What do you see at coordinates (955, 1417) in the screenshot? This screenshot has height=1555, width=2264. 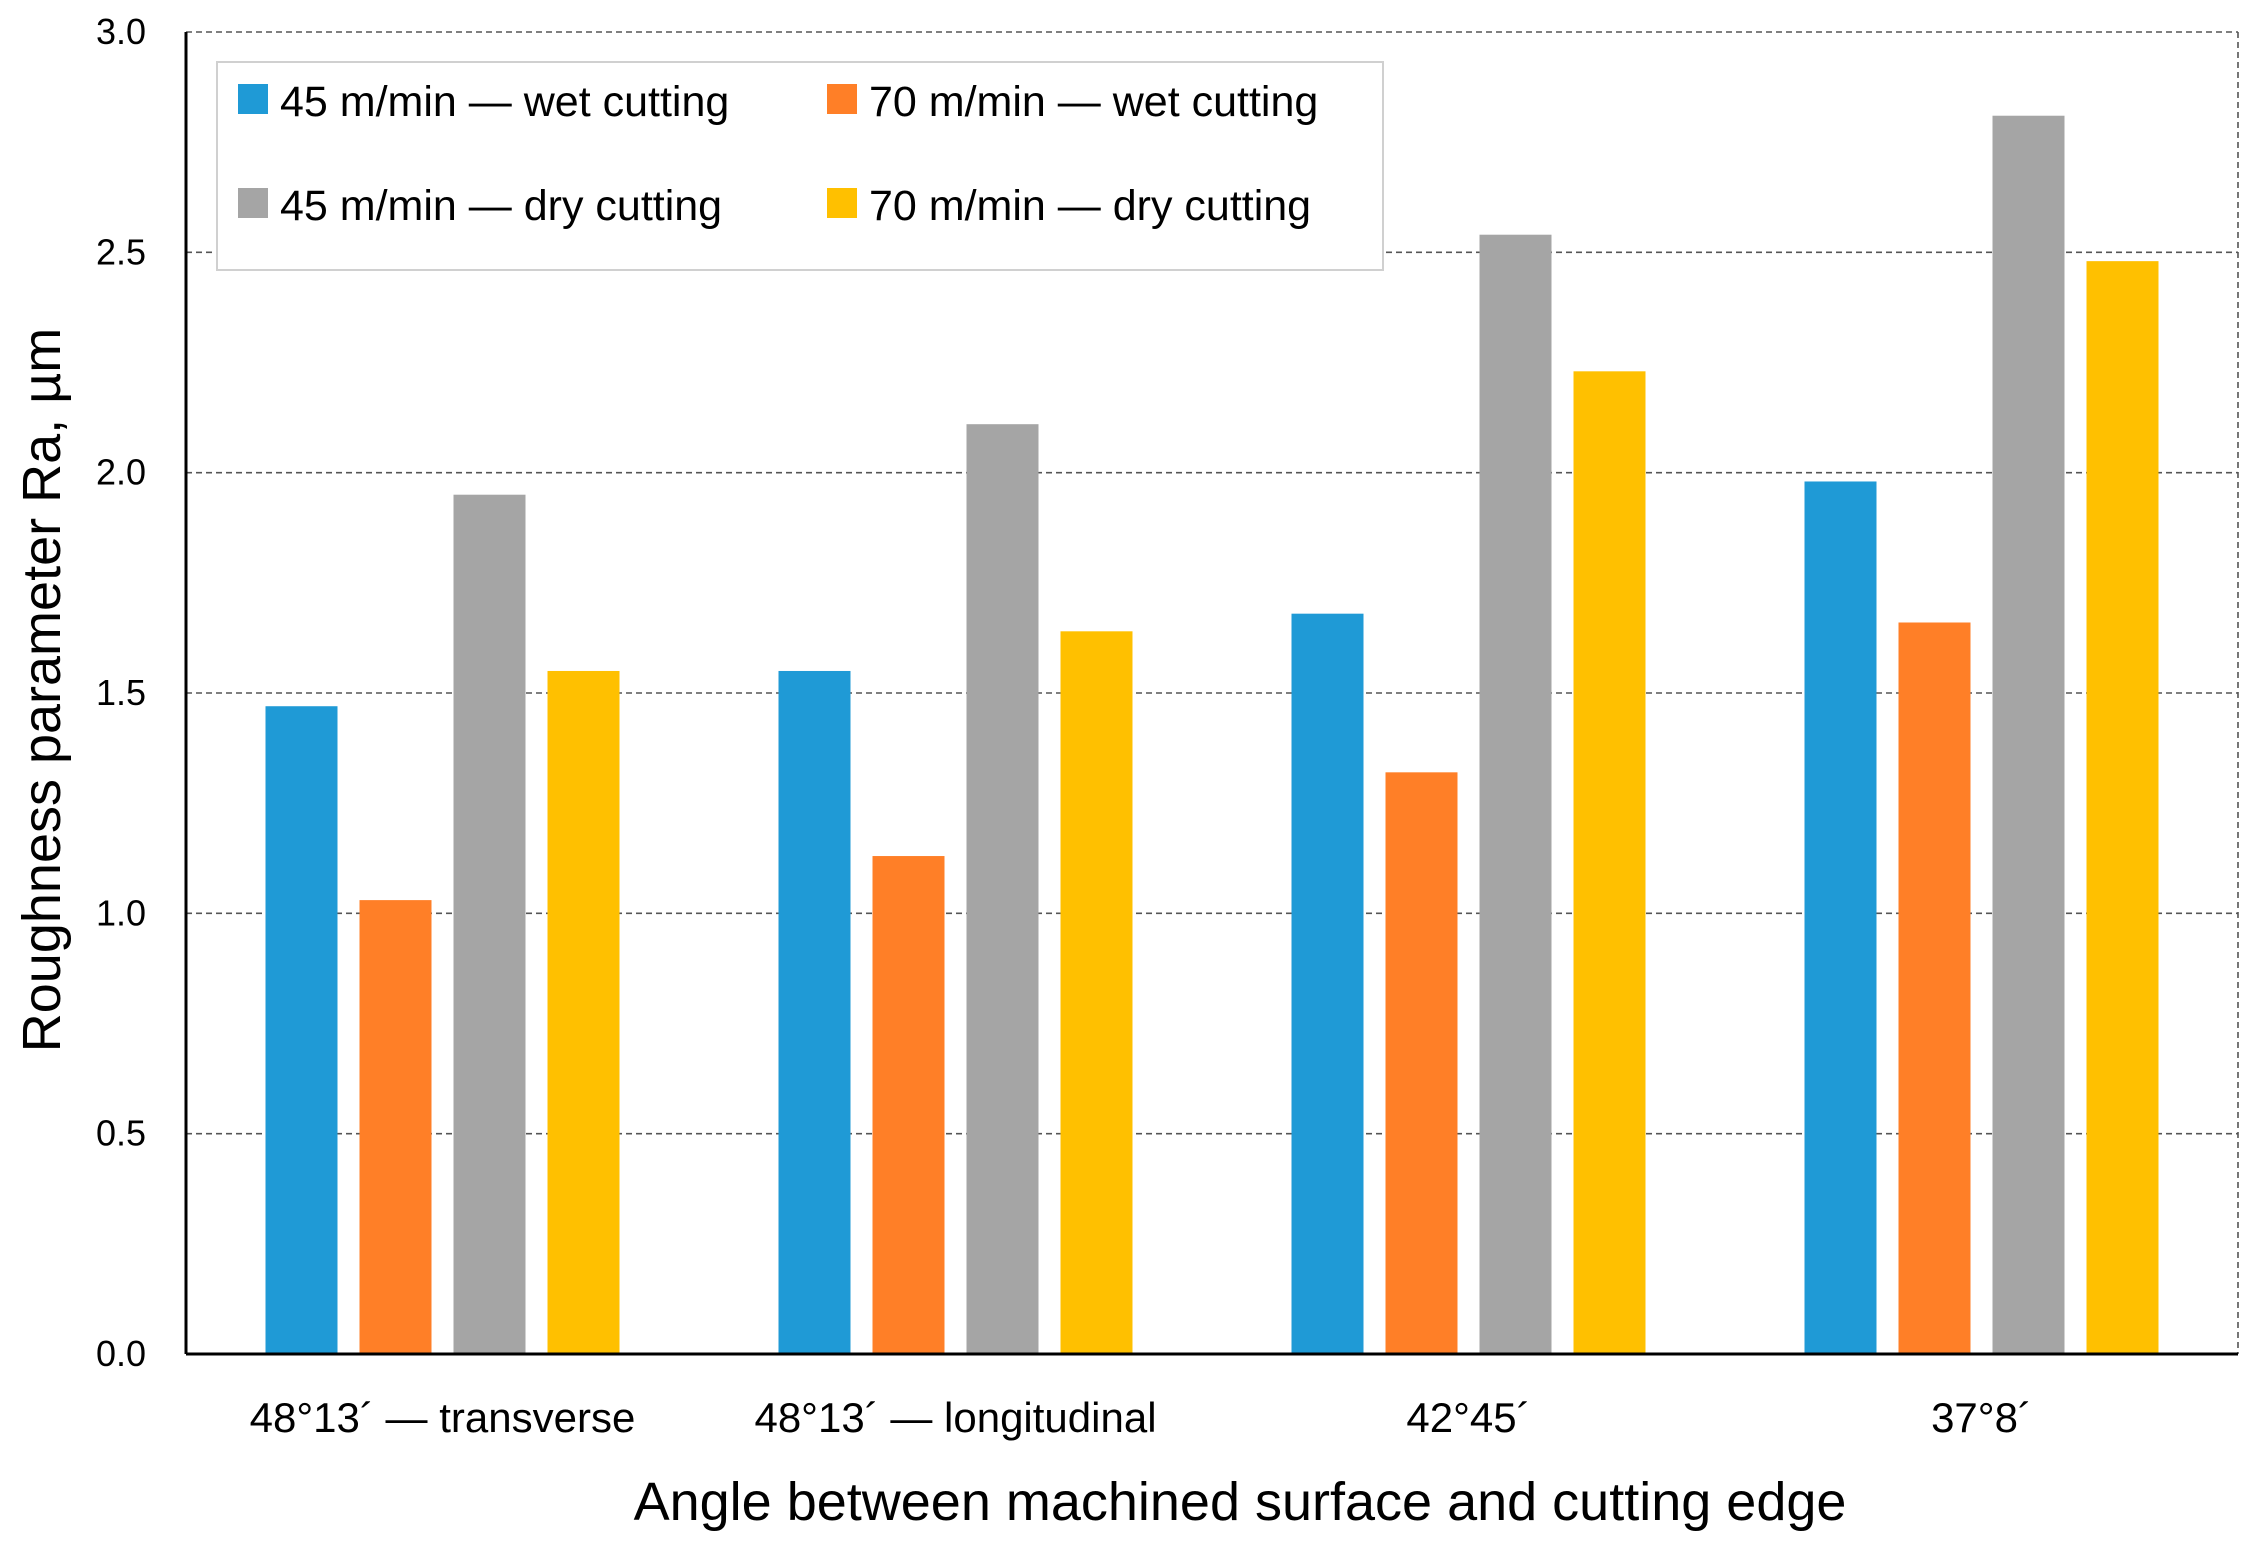 I see `x-category-label: 48°13´ — longitudinal` at bounding box center [955, 1417].